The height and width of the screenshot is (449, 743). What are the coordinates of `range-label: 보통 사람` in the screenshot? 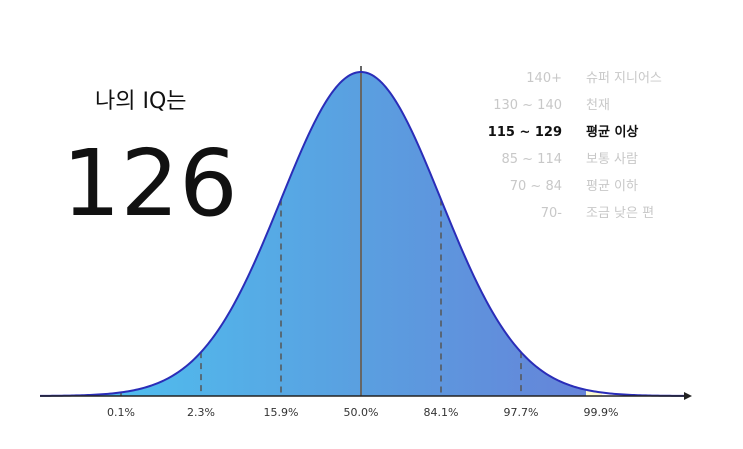 It's located at (612, 159).